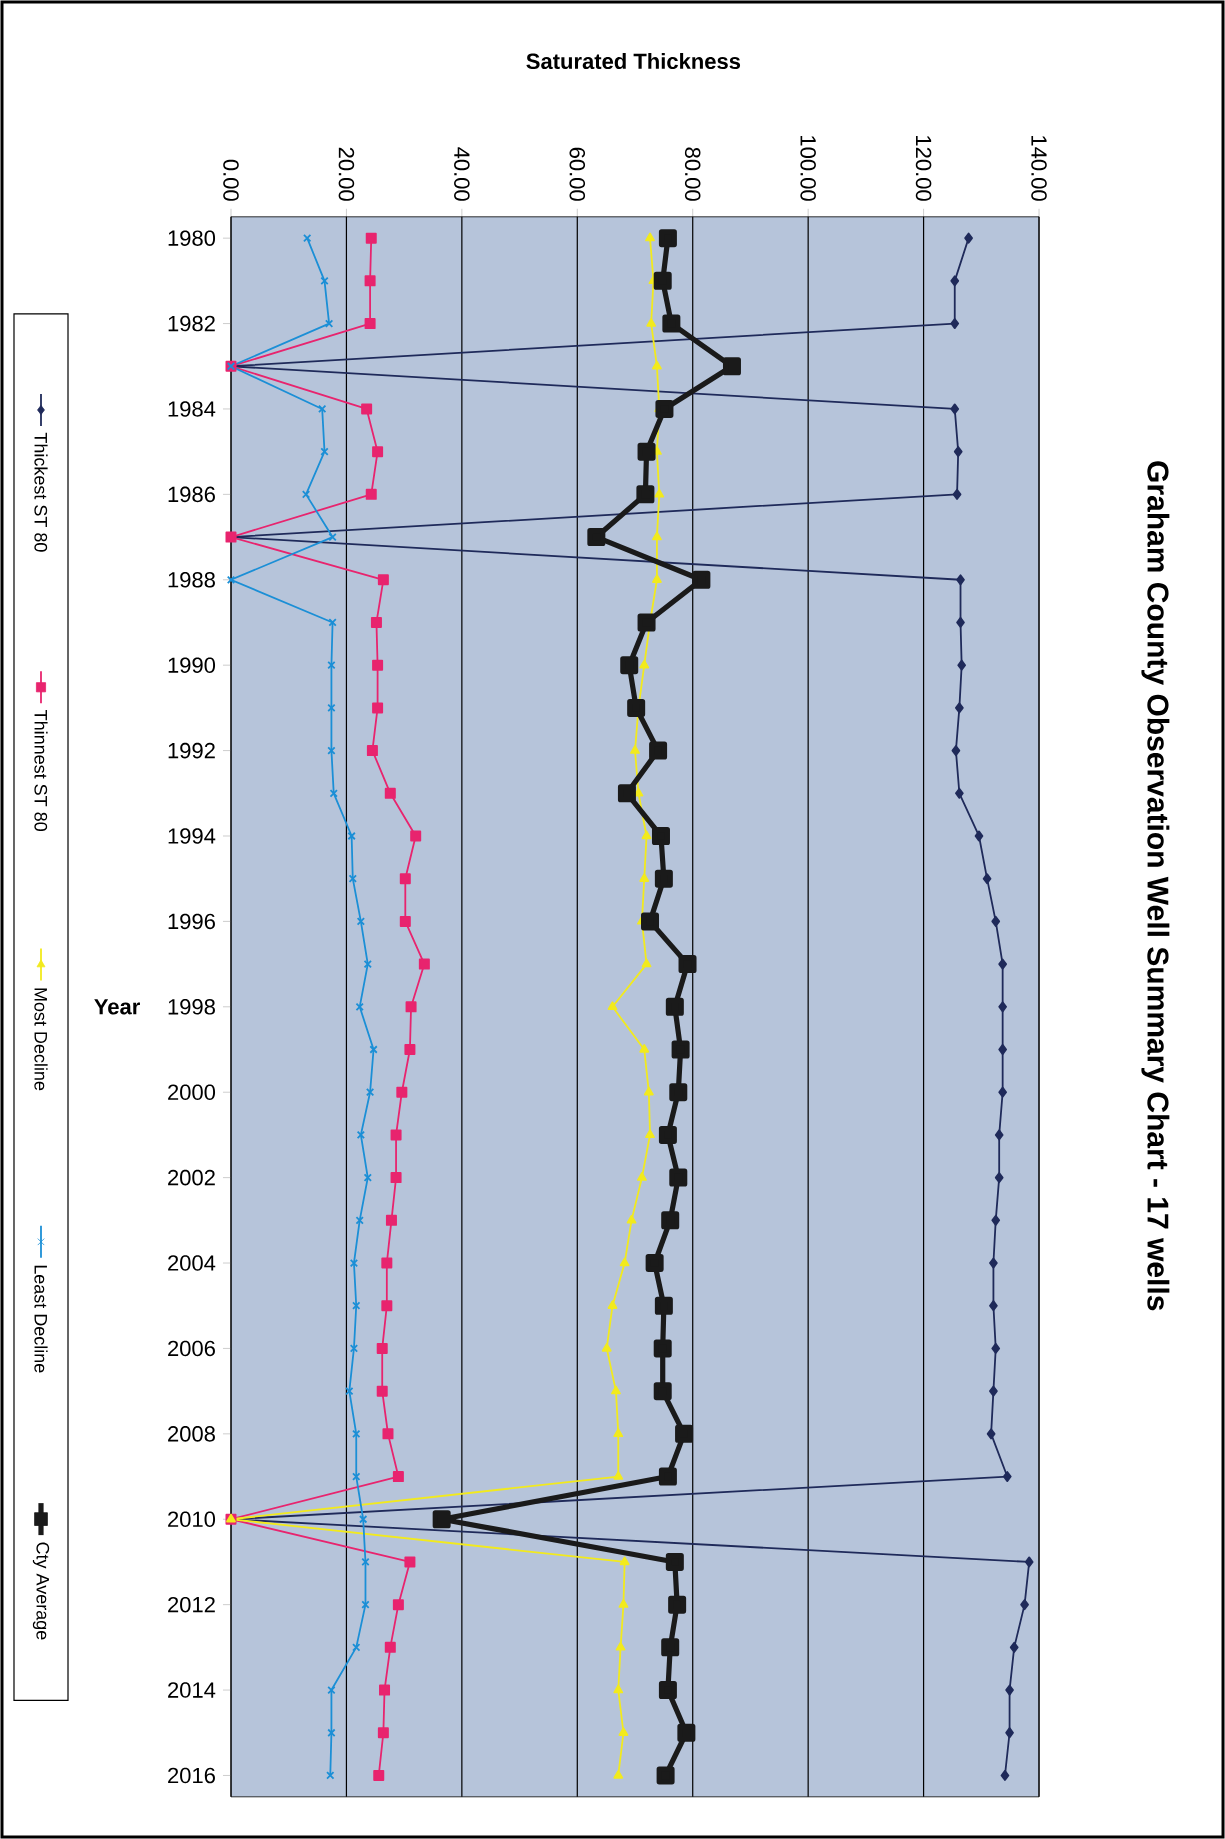  What do you see at coordinates (192, 1092) in the screenshot?
I see `y-tick-label: 2000` at bounding box center [192, 1092].